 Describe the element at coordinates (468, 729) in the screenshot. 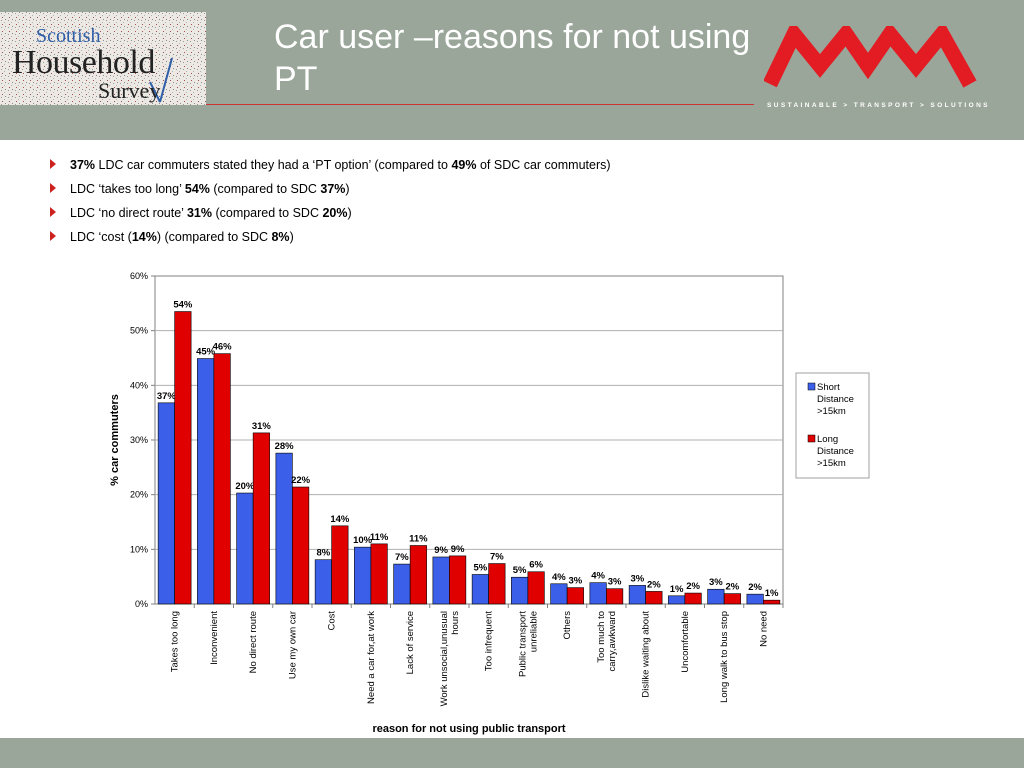

I see `x-axis-title: reason for not using public transport` at that location.